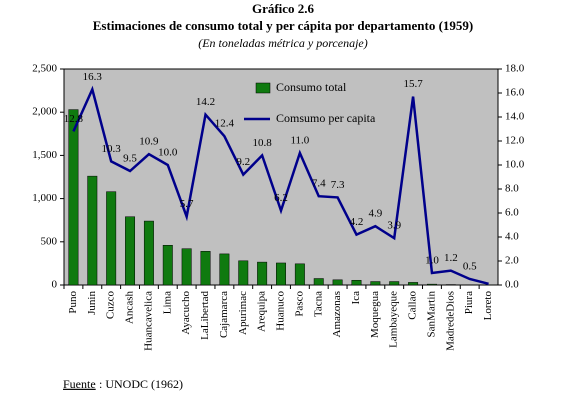  Describe the element at coordinates (73, 302) in the screenshot. I see `x-tick-label: Puno` at that location.